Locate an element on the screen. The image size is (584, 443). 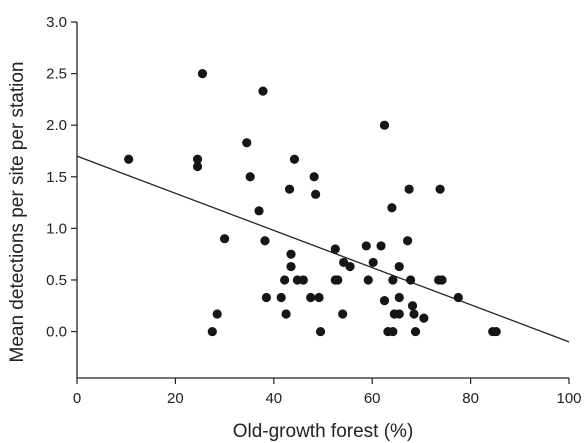
y-tick-label-5: 2.5 is located at coordinates (56, 74).